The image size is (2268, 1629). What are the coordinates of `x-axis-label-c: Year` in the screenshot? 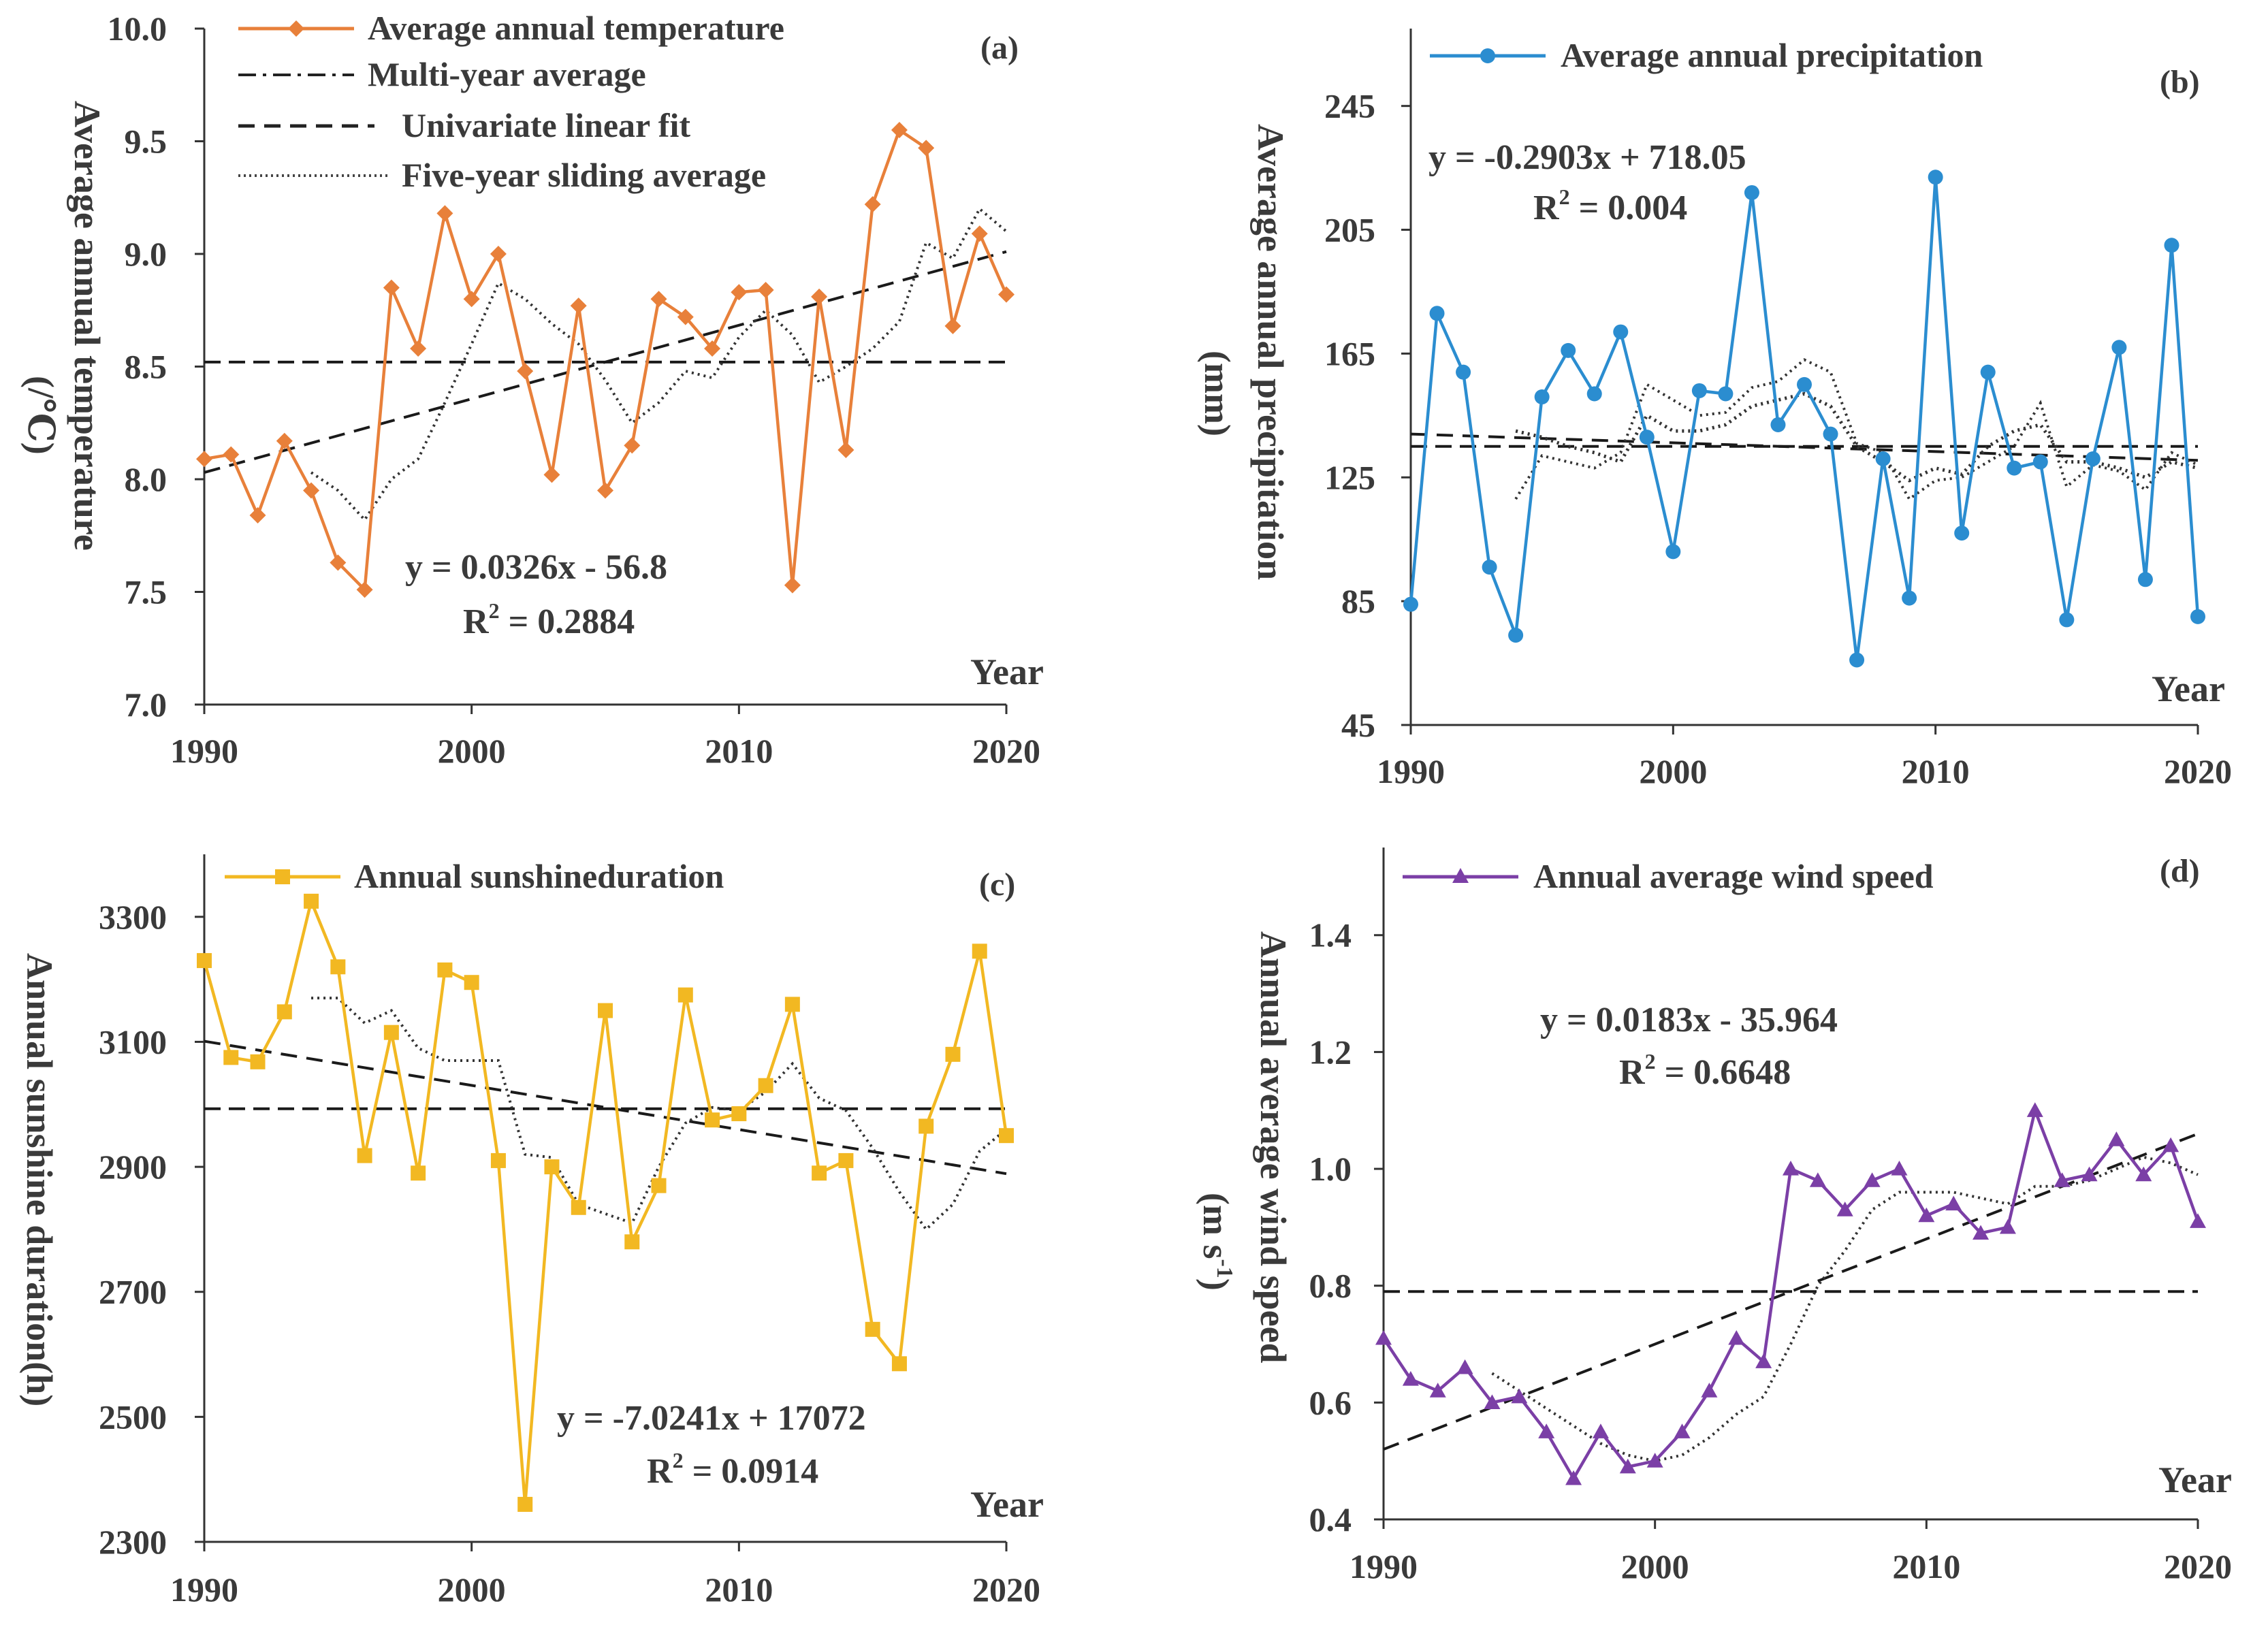 It's located at (1007, 1504).